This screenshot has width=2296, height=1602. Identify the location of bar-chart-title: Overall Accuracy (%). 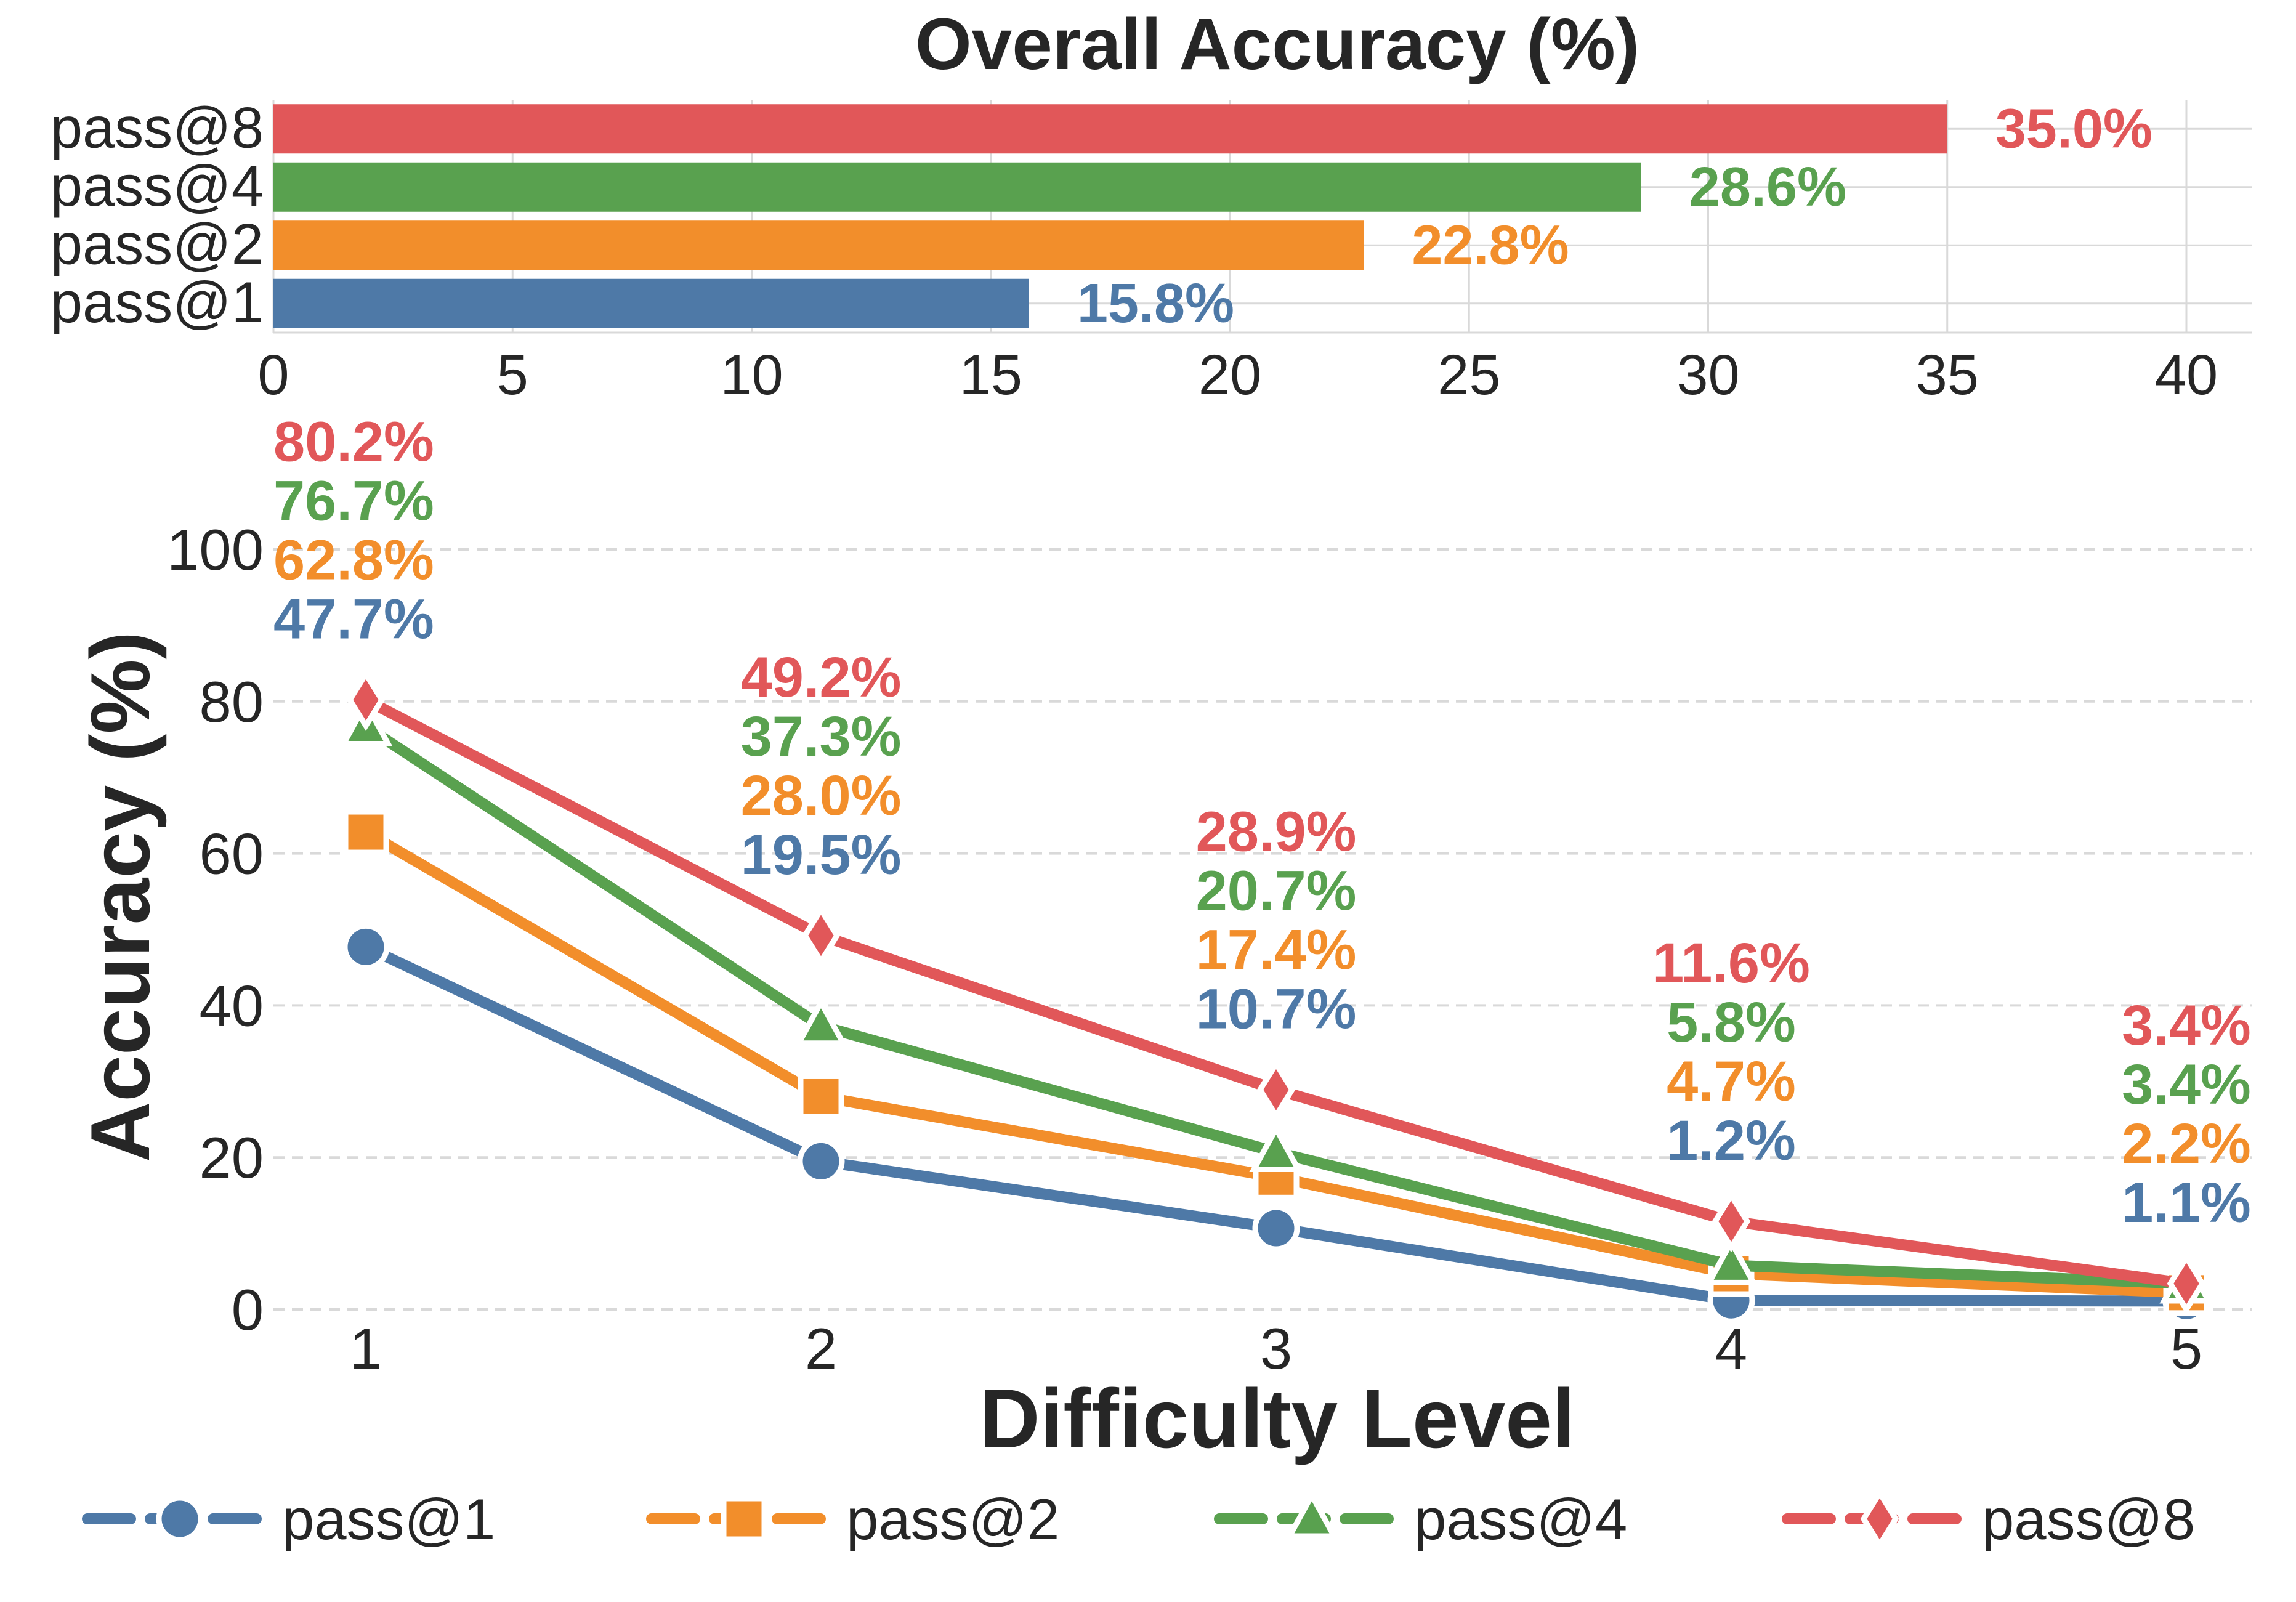
(1277, 44).